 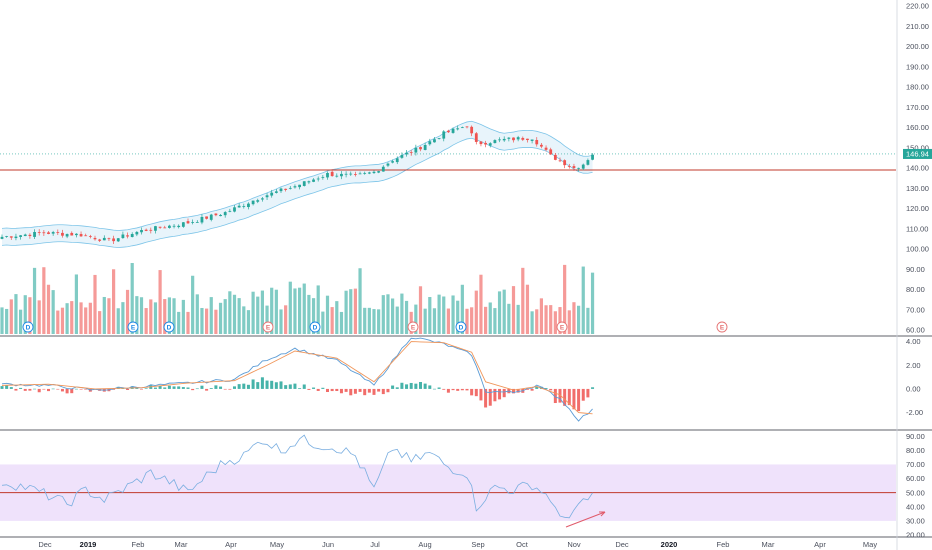 What do you see at coordinates (917, 6) in the screenshot?
I see `price-tick-label: 220.00` at bounding box center [917, 6].